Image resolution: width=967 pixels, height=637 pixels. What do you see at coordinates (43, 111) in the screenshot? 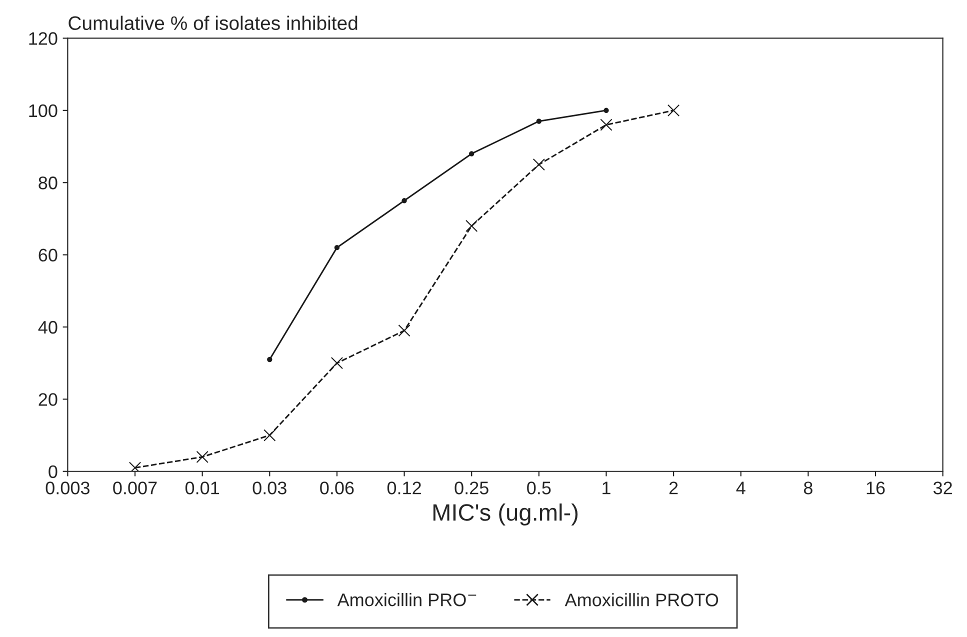
I see `y-tick-label: 100` at bounding box center [43, 111].